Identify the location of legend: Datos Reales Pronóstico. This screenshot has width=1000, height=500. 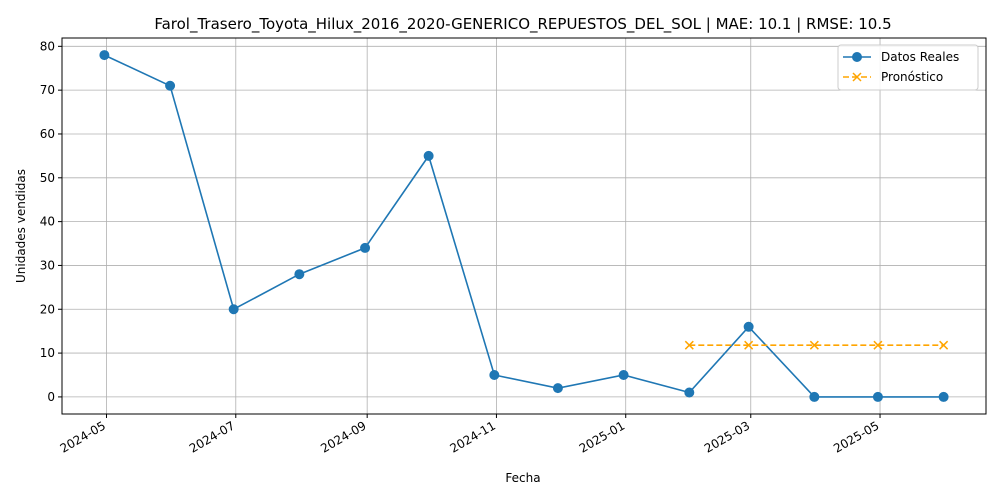
(908, 67).